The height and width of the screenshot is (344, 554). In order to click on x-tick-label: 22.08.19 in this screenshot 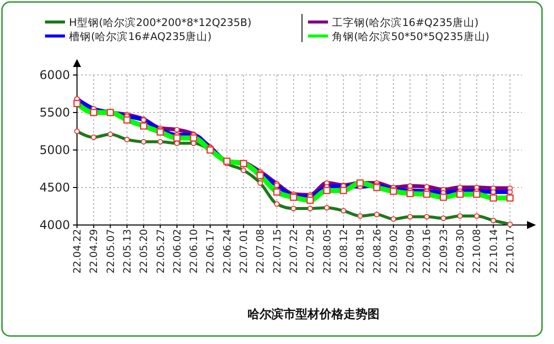, I will do `click(361, 251)`.